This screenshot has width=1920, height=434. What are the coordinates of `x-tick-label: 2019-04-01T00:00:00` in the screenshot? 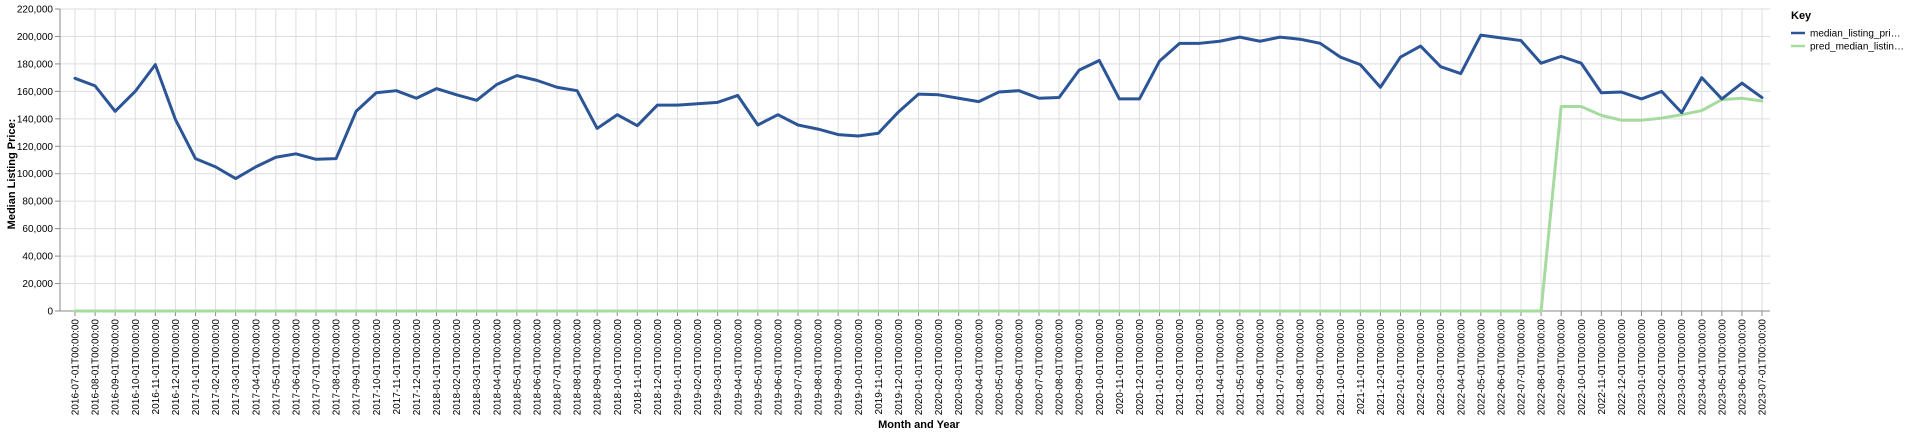 It's located at (738, 367).